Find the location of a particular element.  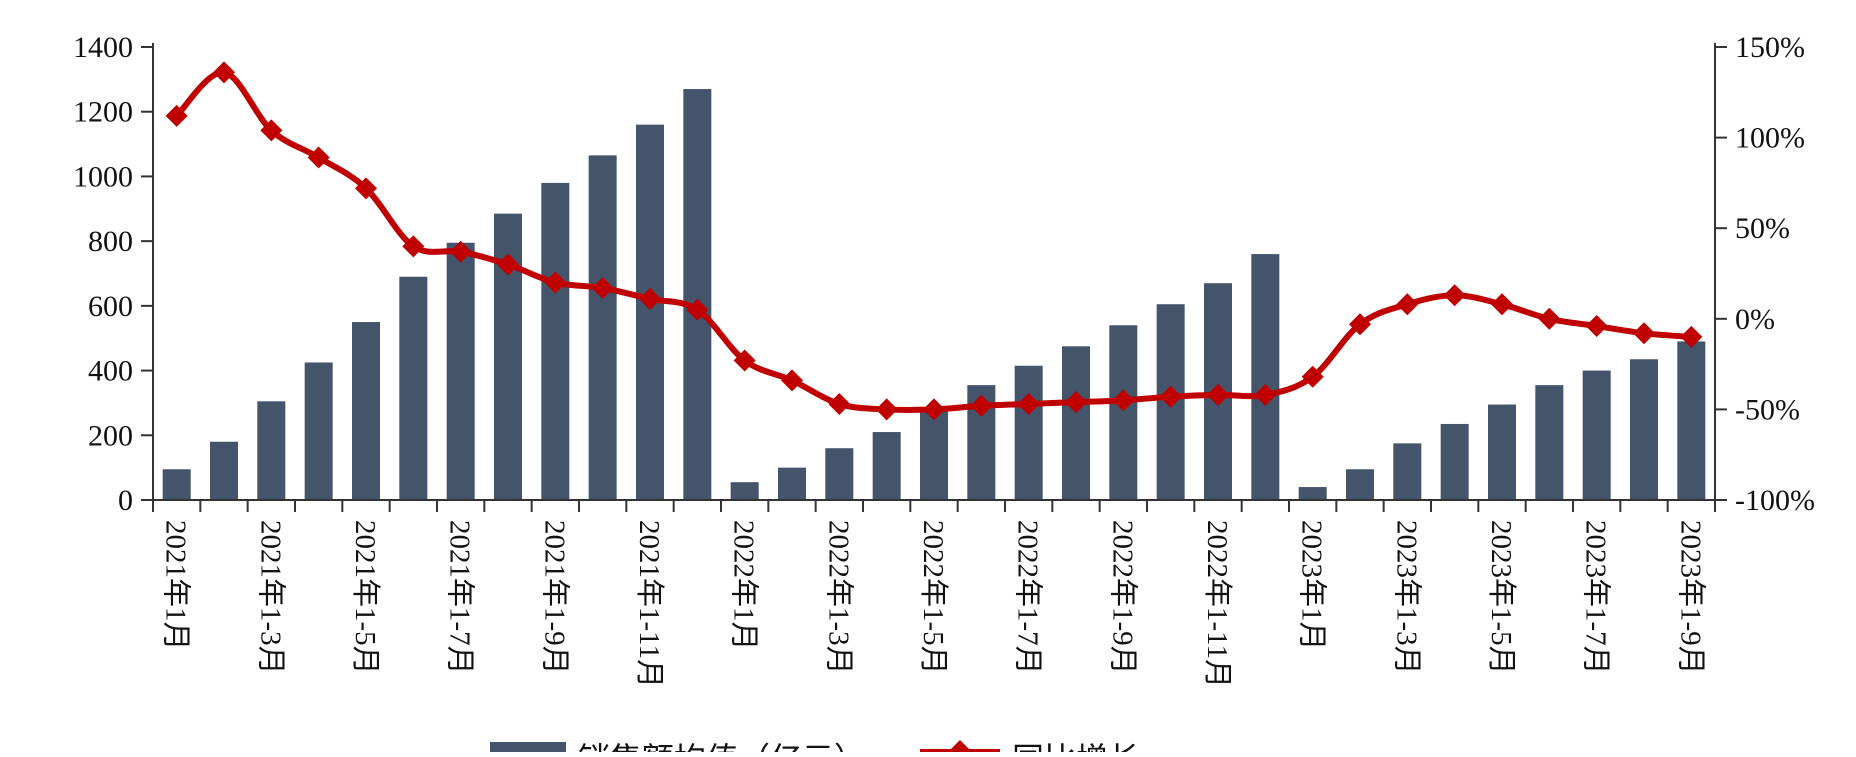

y-left-tick-label: 1400 is located at coordinates (103, 47).